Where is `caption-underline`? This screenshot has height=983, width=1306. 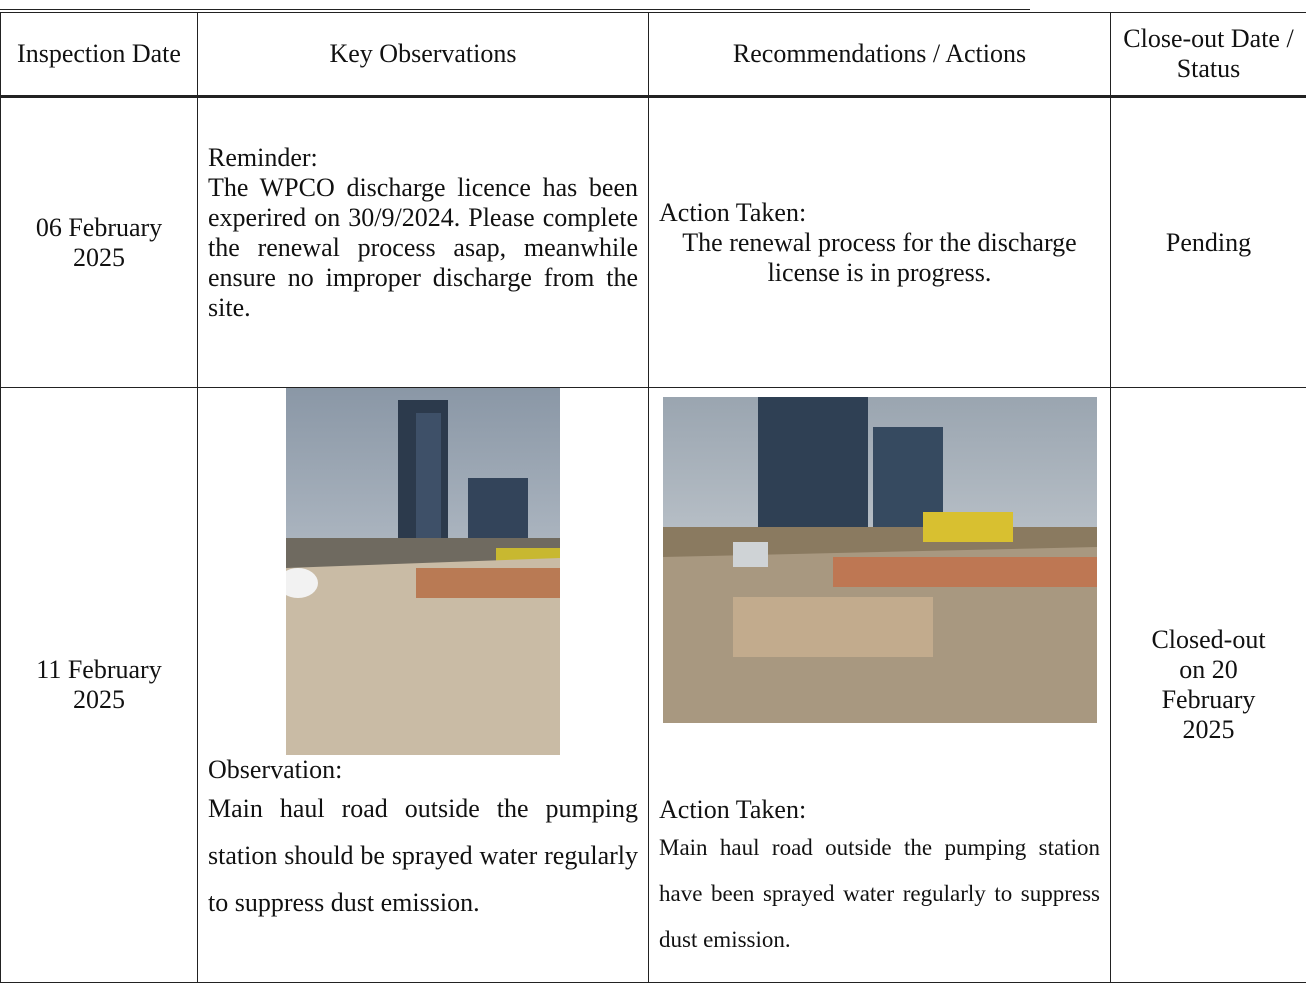 caption-underline is located at coordinates (515, 9).